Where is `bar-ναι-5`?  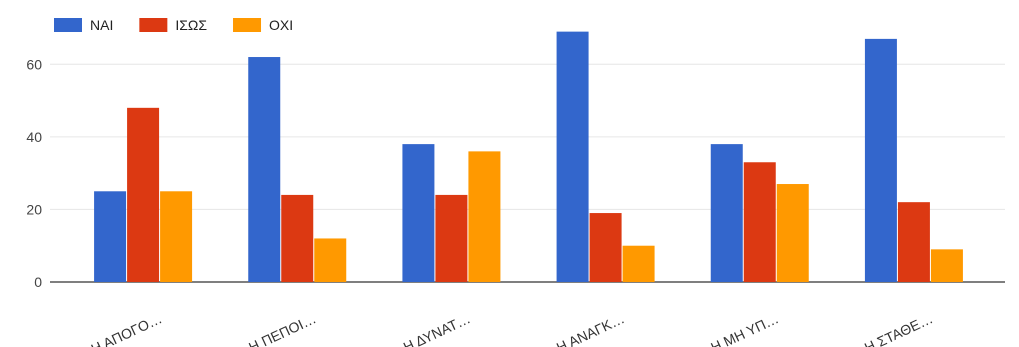
bar-ναι-5 is located at coordinates (726, 213).